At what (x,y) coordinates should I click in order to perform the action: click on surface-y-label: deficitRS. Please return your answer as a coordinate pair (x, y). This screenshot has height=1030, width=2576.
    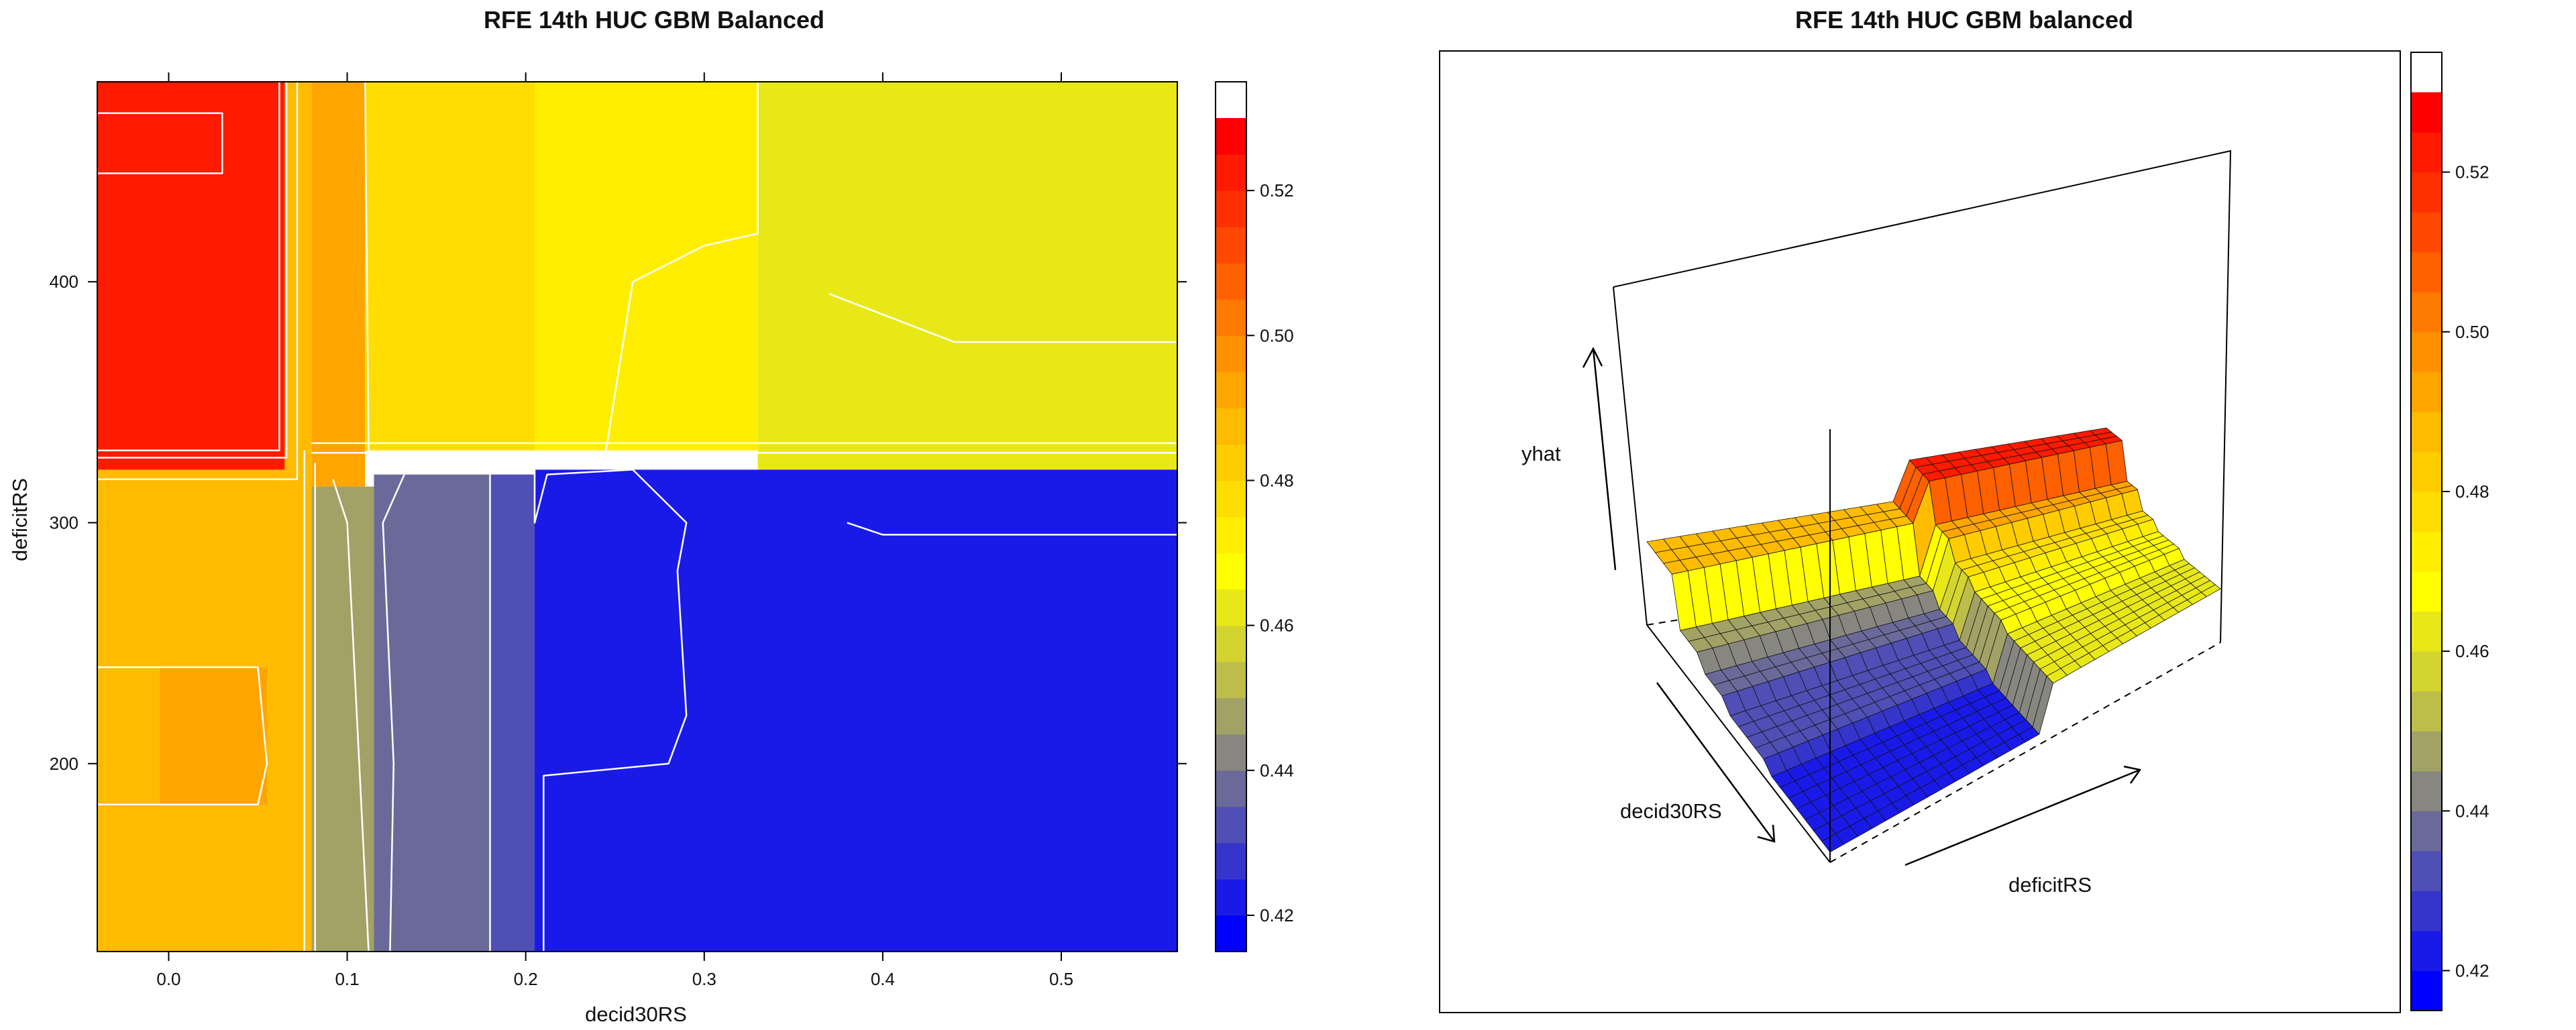
    Looking at the image, I should click on (2050, 885).